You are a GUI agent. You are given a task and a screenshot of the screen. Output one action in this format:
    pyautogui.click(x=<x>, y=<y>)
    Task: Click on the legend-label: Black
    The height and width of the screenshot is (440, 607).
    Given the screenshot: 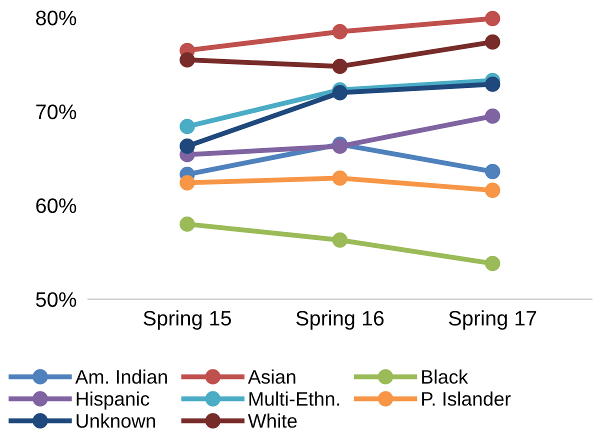 What is the action you would take?
    pyautogui.click(x=445, y=377)
    